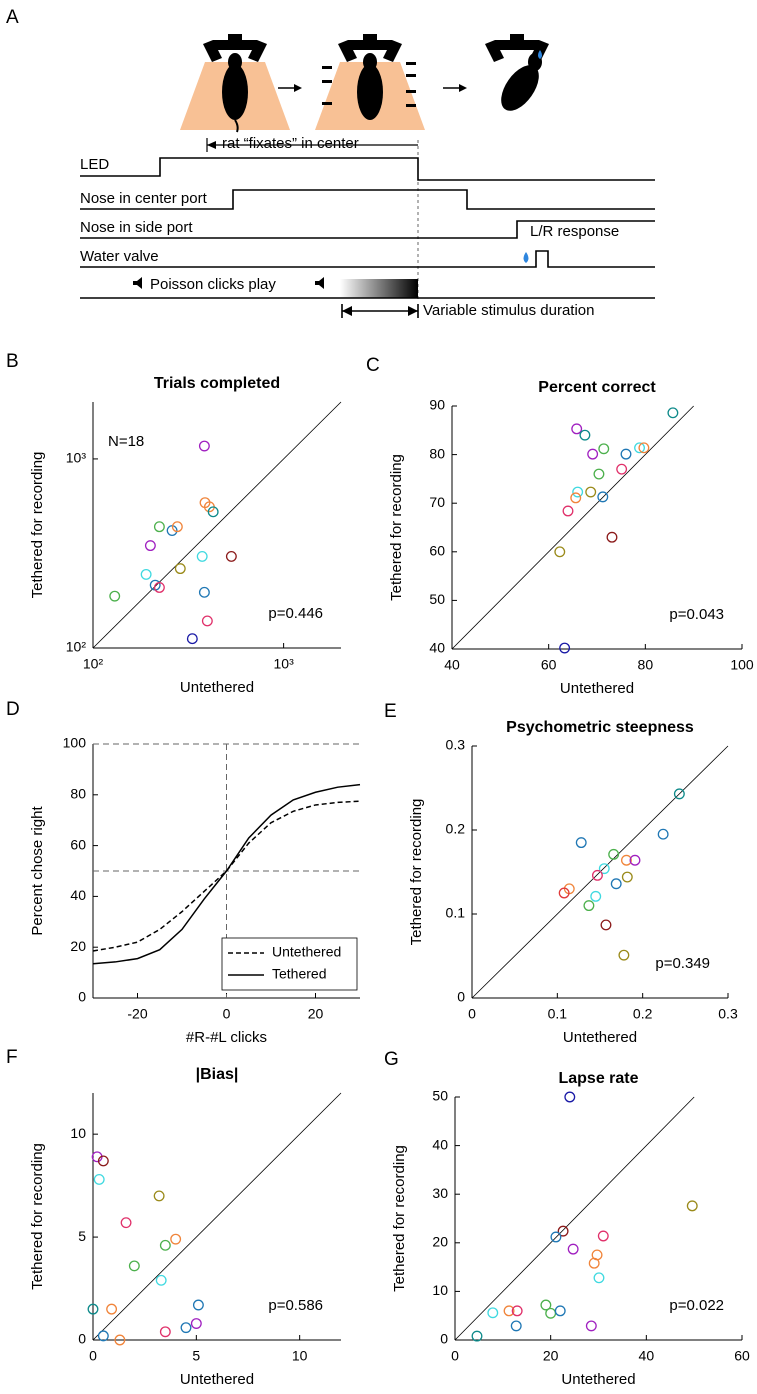 The image size is (757, 1394). What do you see at coordinates (456, 829) in the screenshot?
I see `y-tick-label: 0.2` at bounding box center [456, 829].